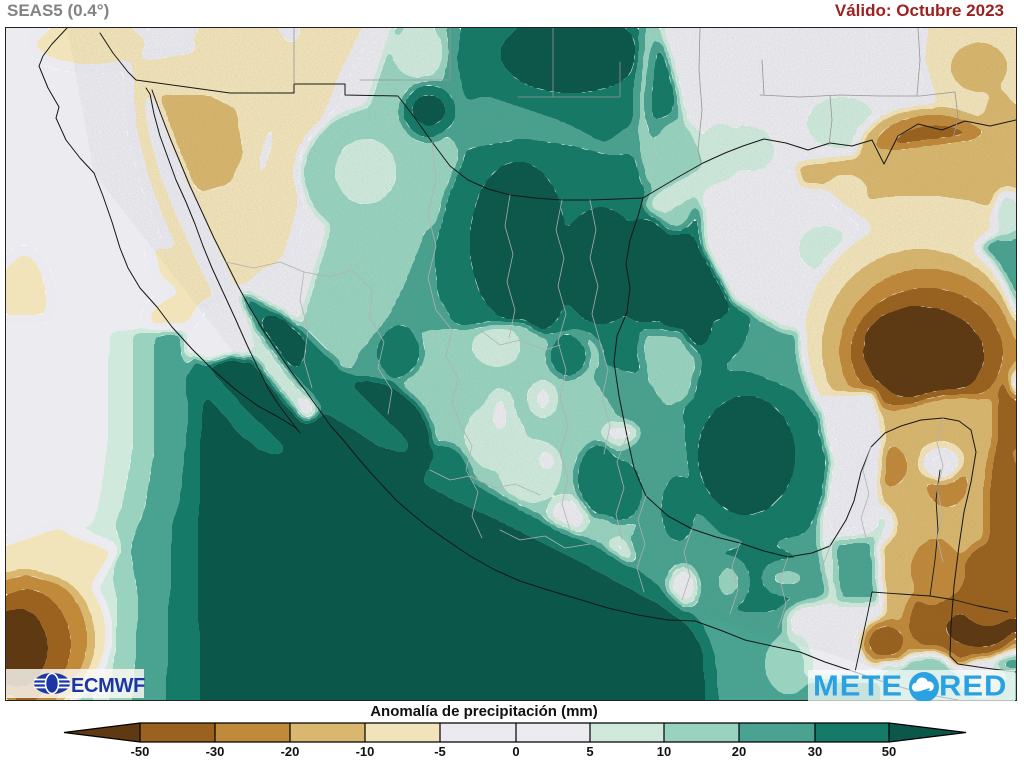 The width and height of the screenshot is (1024, 763). I want to click on svg-text: 50, so click(889, 751).